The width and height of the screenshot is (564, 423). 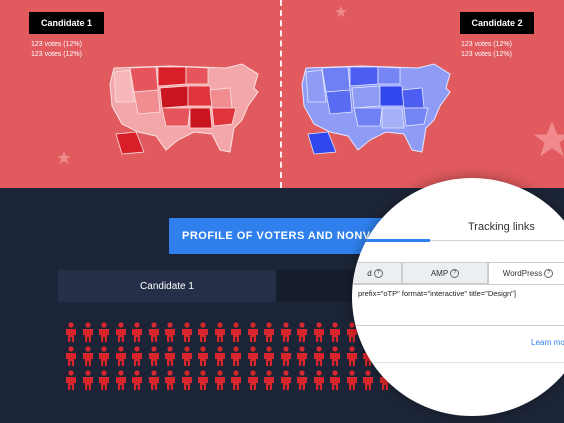 I want to click on candidate-2-votes: 123 votes (12%) 123 votes (12%), so click(x=486, y=50).